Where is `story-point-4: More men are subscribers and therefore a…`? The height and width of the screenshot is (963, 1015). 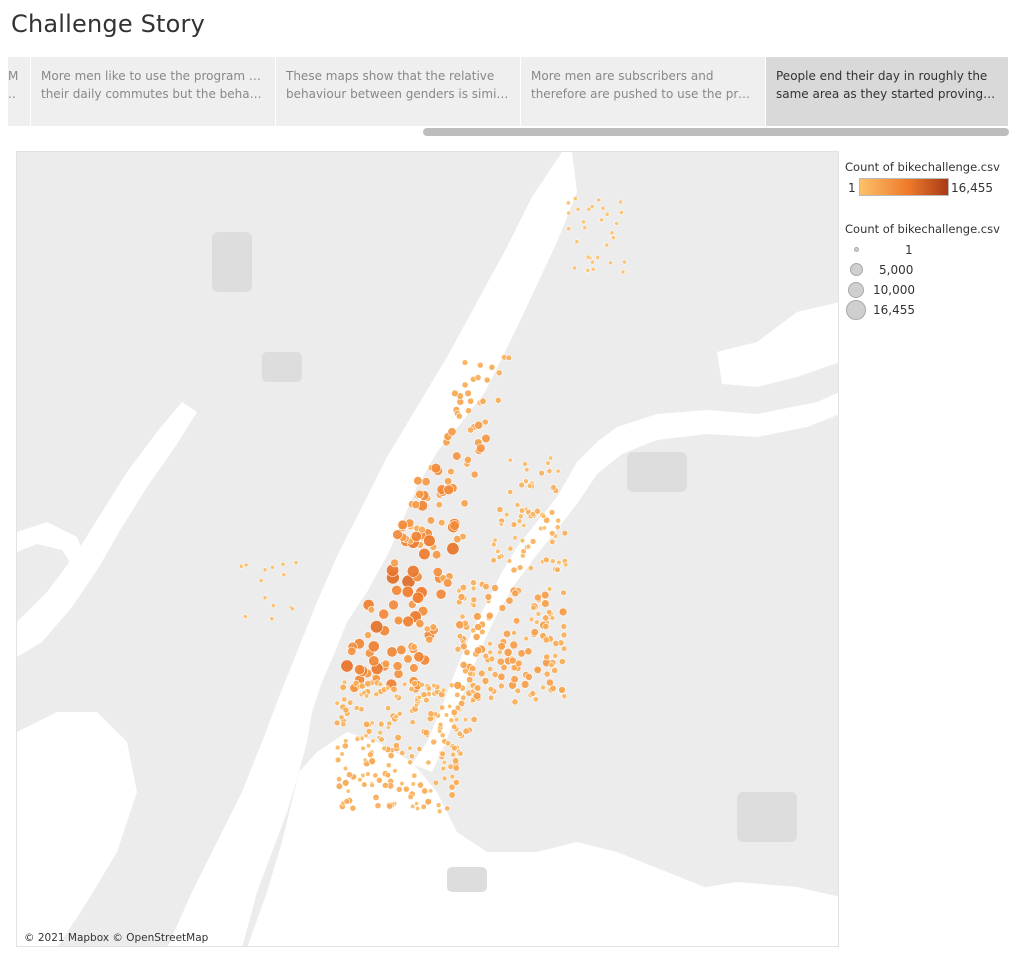 story-point-4: More men are subscribers and therefore a… is located at coordinates (643, 91).